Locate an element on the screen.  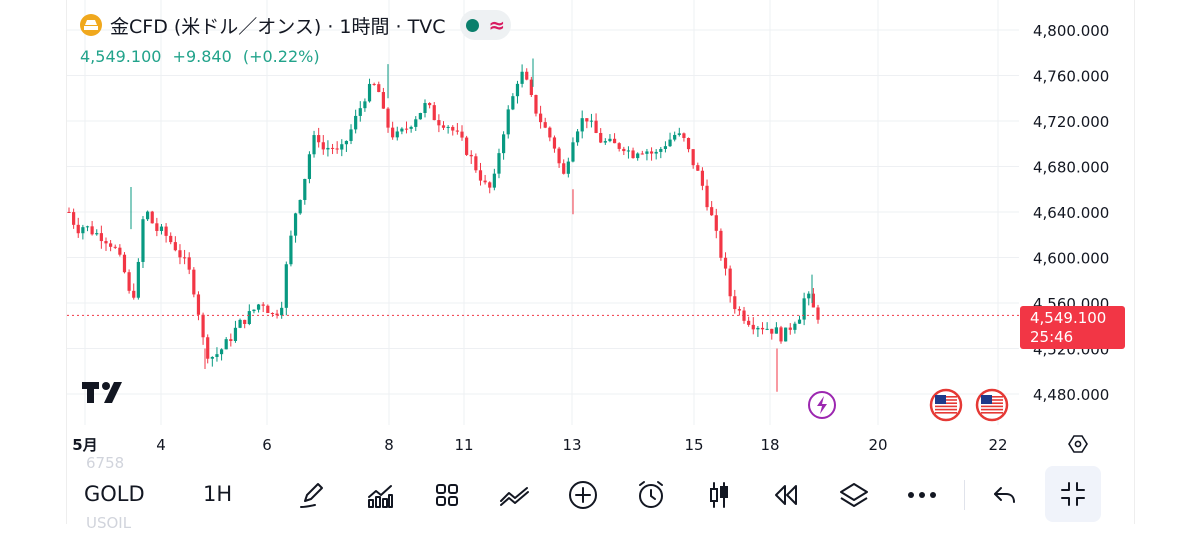
y-axis-label: 4,720.000 is located at coordinates (1071, 122).